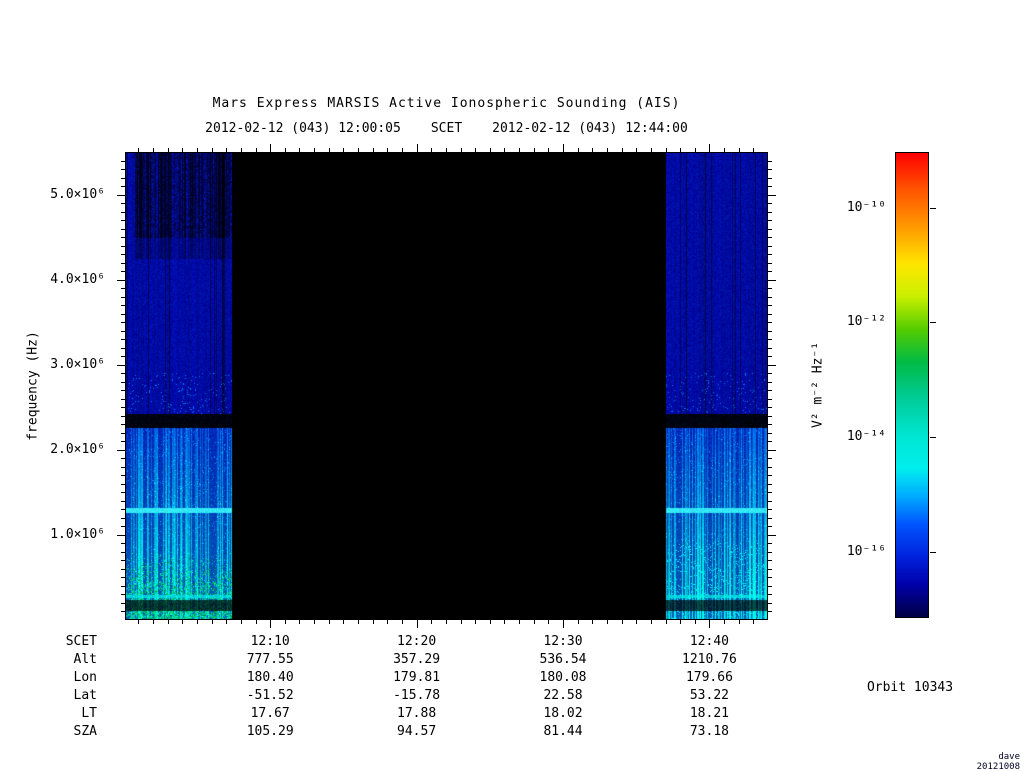 Image resolution: width=1024 pixels, height=772 pixels. Describe the element at coordinates (709, 677) in the screenshot. I see `table-cell: 179.66` at that location.